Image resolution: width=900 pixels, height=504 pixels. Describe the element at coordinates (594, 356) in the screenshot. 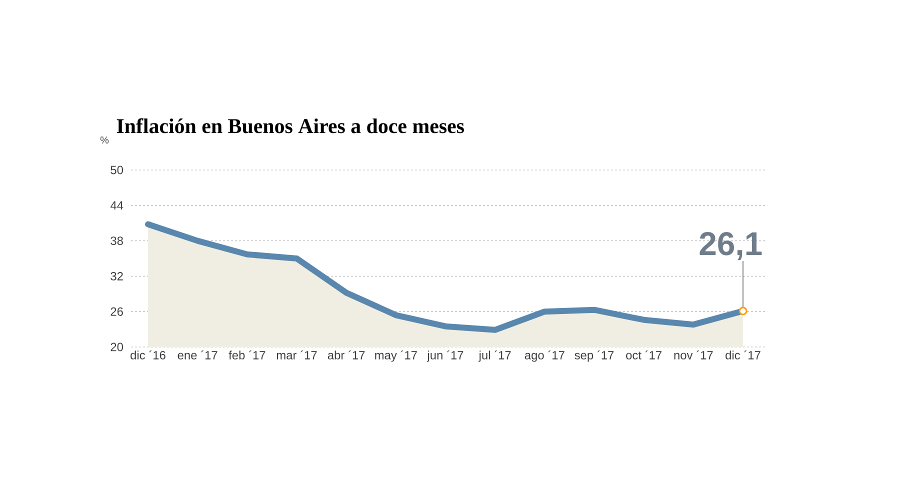

I see `x-tick-label: sep ´17` at that location.